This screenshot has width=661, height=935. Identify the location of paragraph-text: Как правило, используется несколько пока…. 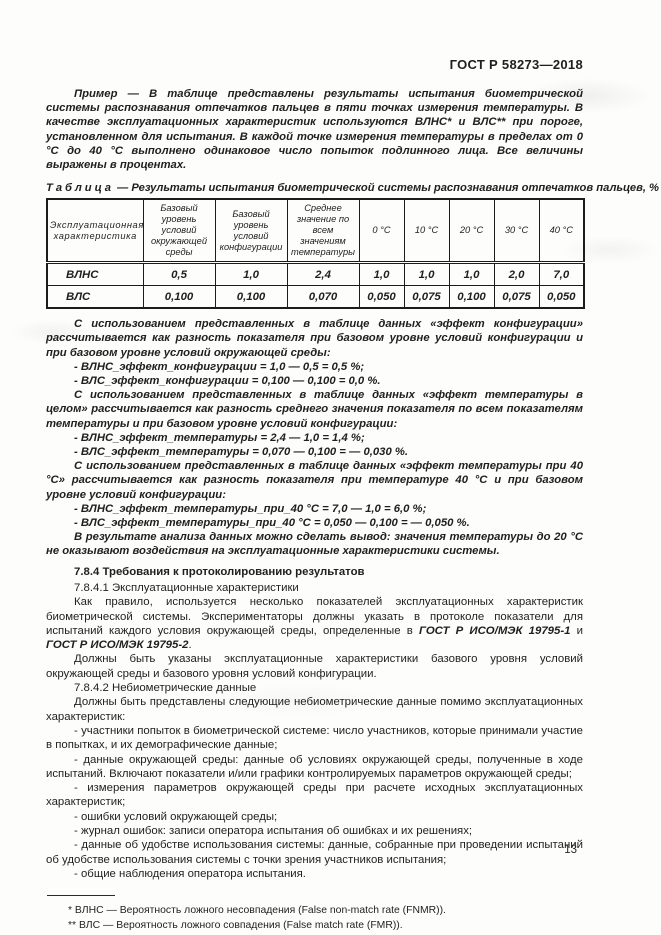
(314, 616).